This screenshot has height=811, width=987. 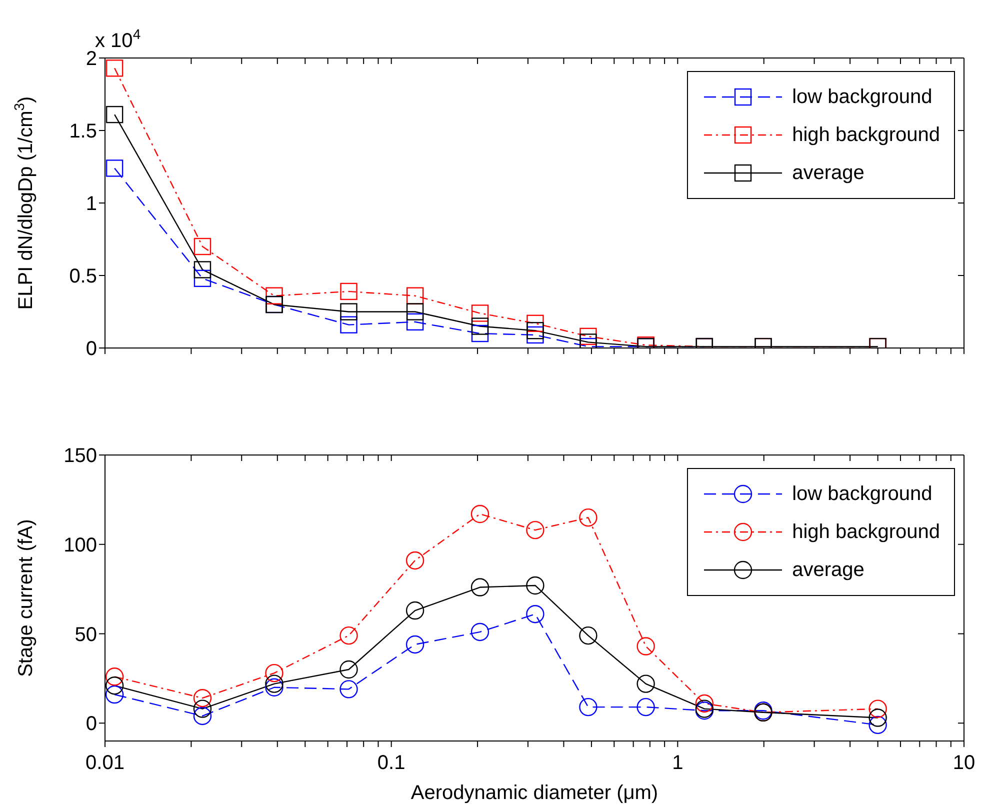 I want to click on text: x 10$^{4}$, so click(x=118, y=39).